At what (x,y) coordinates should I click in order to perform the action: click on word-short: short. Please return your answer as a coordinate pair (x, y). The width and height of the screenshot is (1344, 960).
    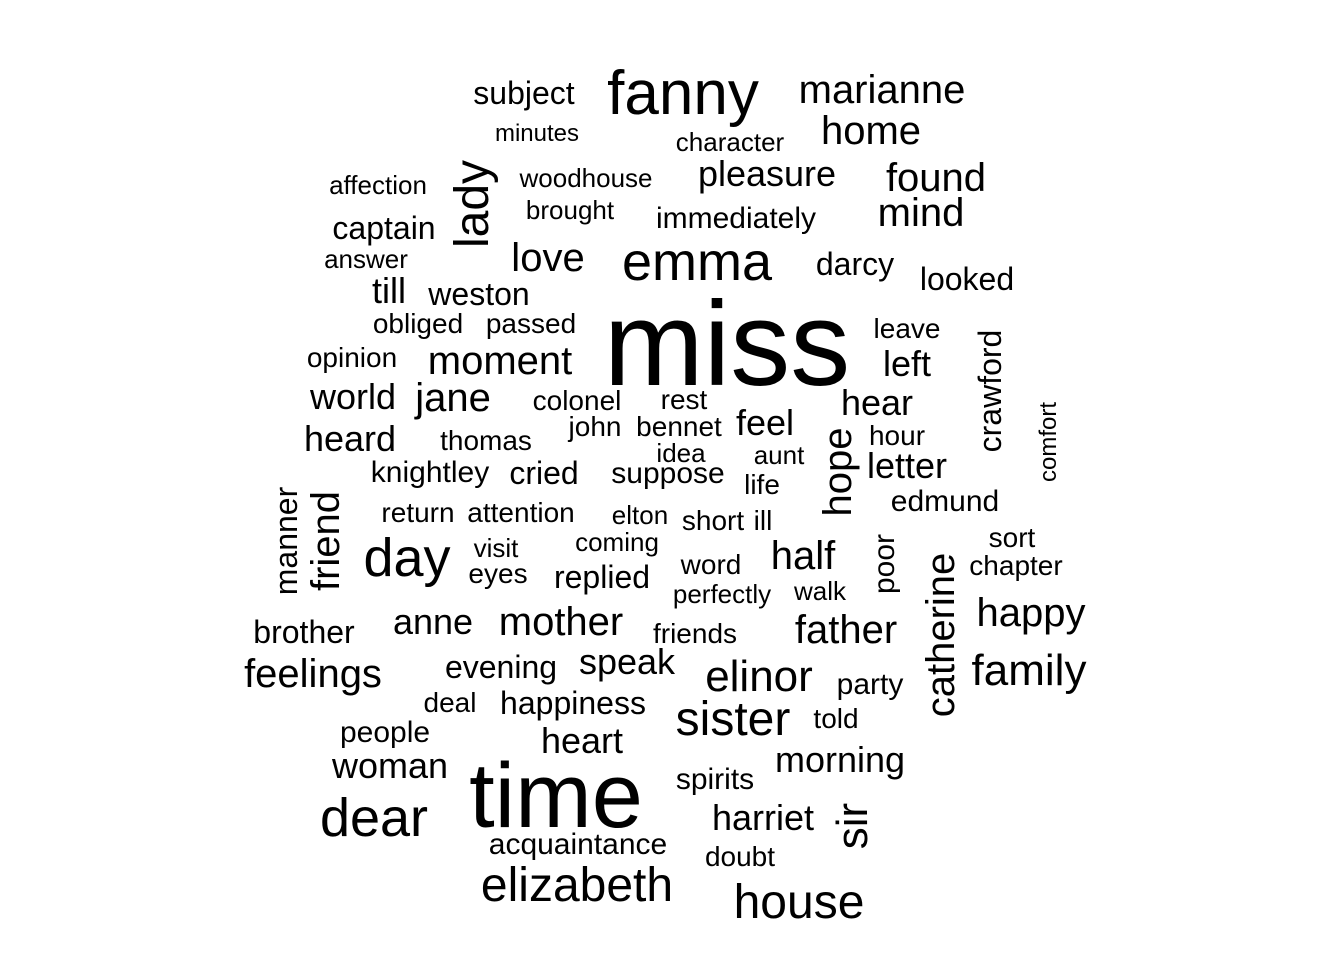
    Looking at the image, I should click on (713, 520).